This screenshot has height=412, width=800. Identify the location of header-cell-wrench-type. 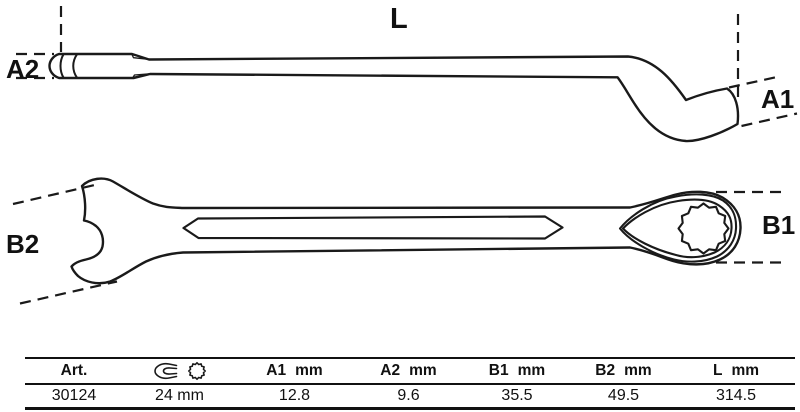
(179, 371).